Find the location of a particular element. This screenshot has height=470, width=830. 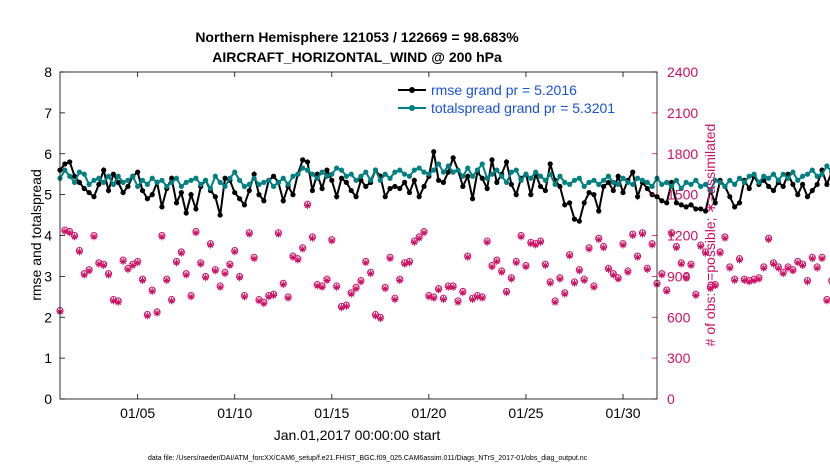

y-left-tick-label: 7 is located at coordinates (48, 113).